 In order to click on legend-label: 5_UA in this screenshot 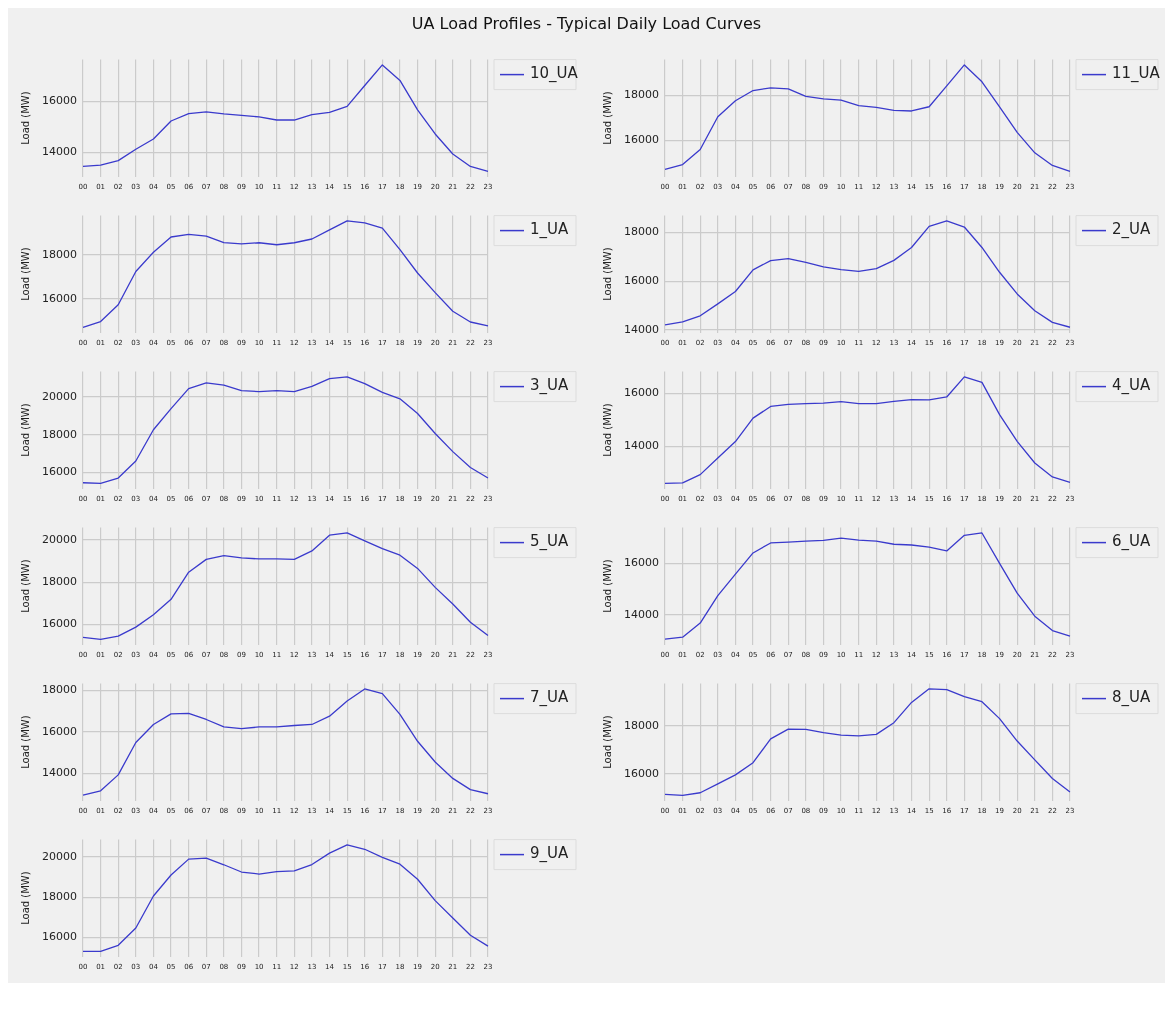, I will do `click(550, 542)`.